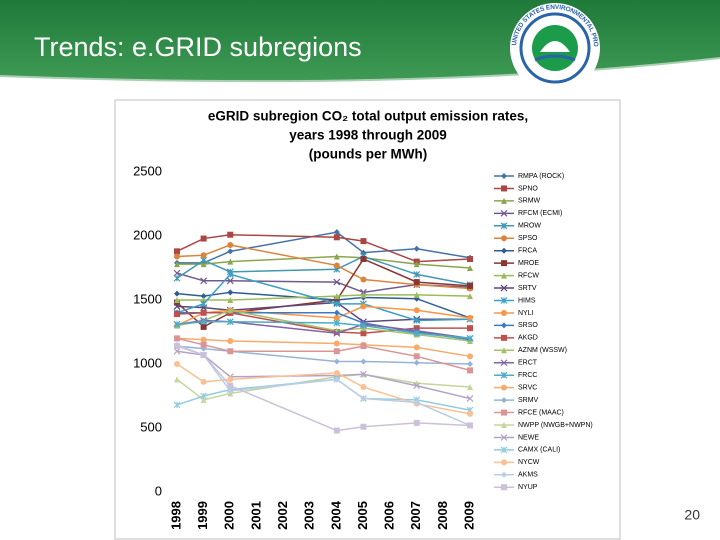  What do you see at coordinates (528, 400) in the screenshot?
I see `legend-label: SRMV` at bounding box center [528, 400].